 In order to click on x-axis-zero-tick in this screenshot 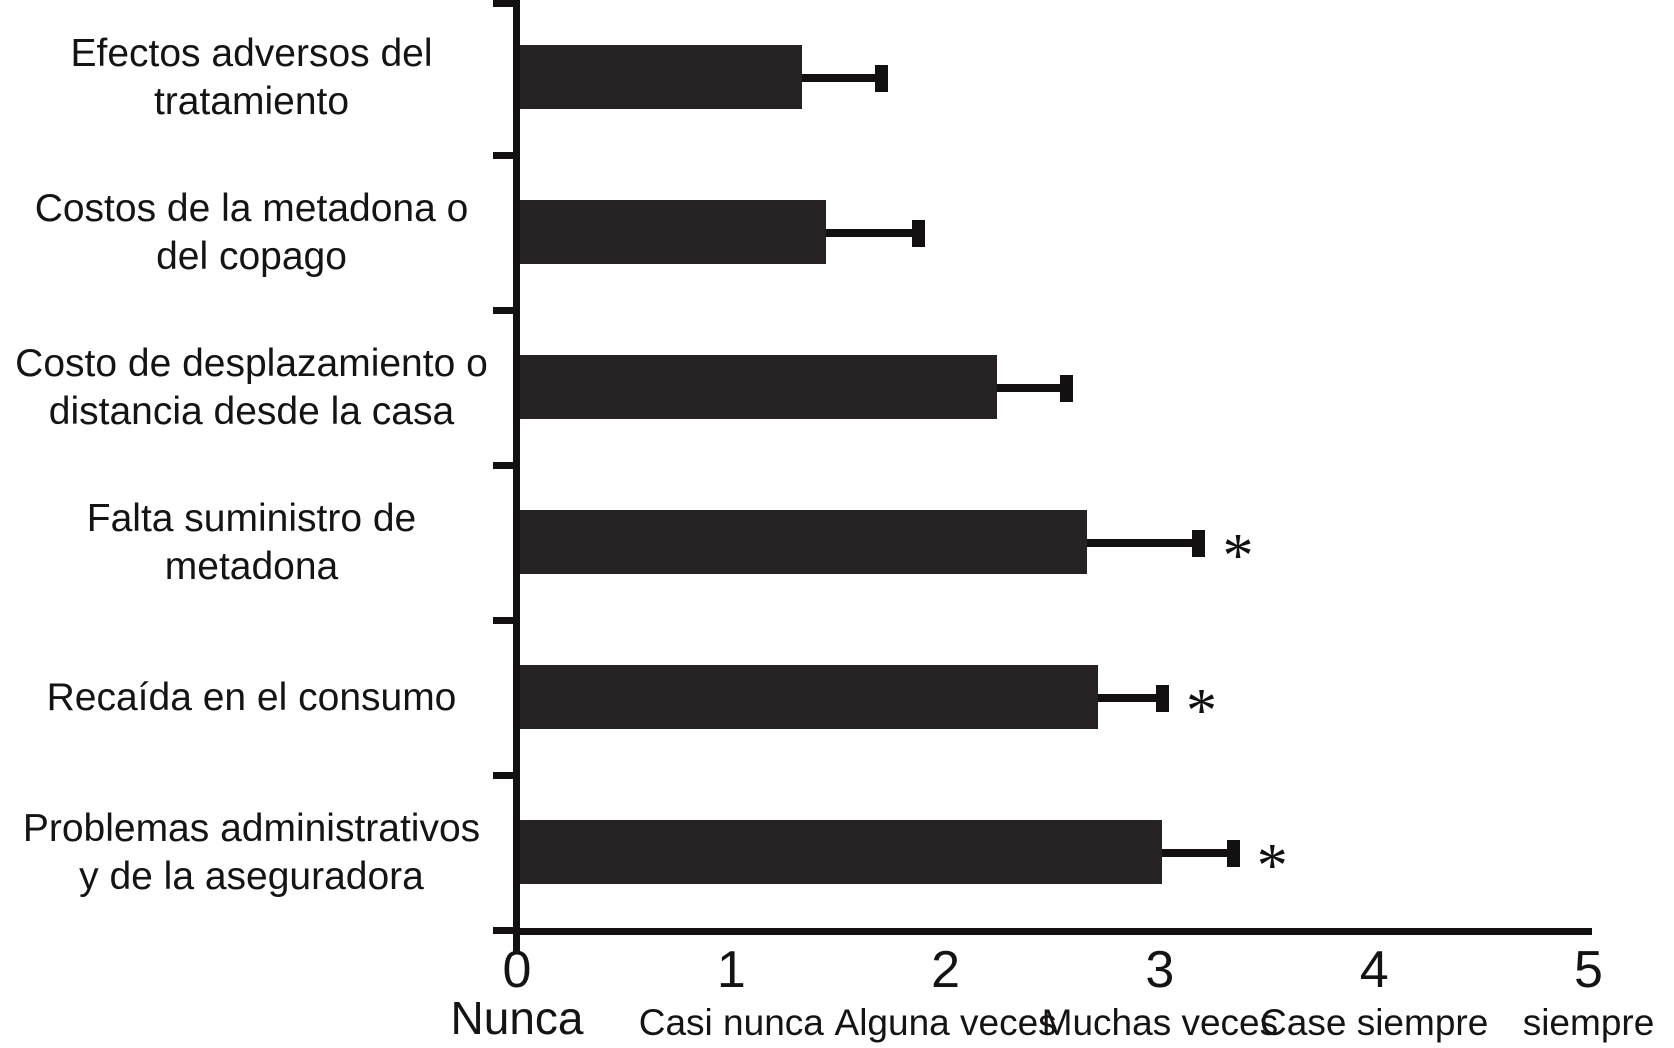, I will do `click(516, 940)`.